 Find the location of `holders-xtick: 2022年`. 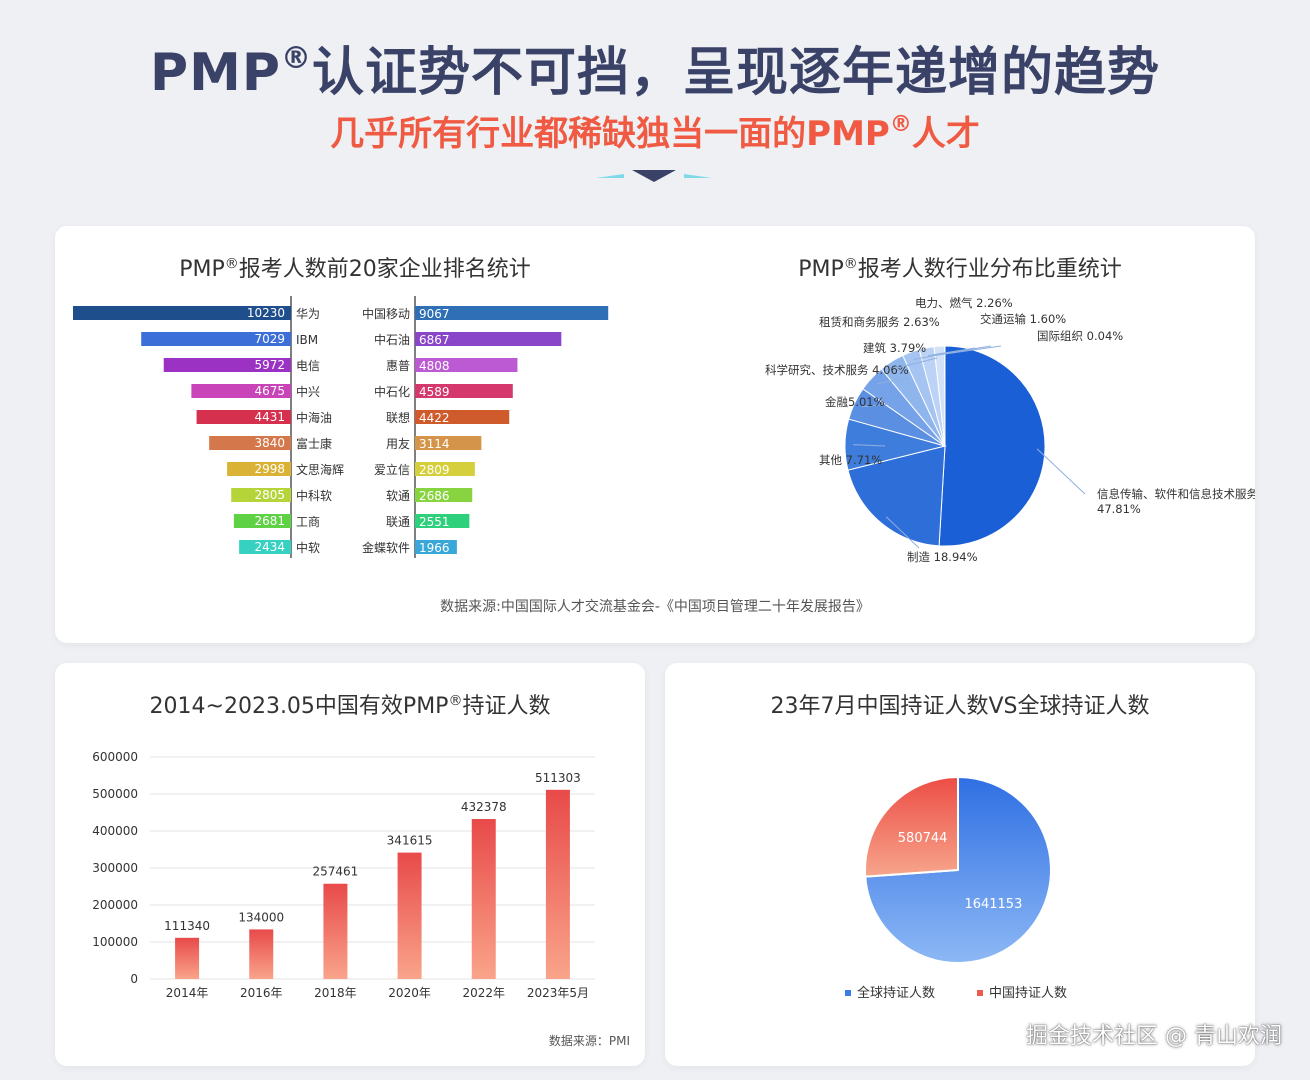

holders-xtick: 2022年 is located at coordinates (483, 993).